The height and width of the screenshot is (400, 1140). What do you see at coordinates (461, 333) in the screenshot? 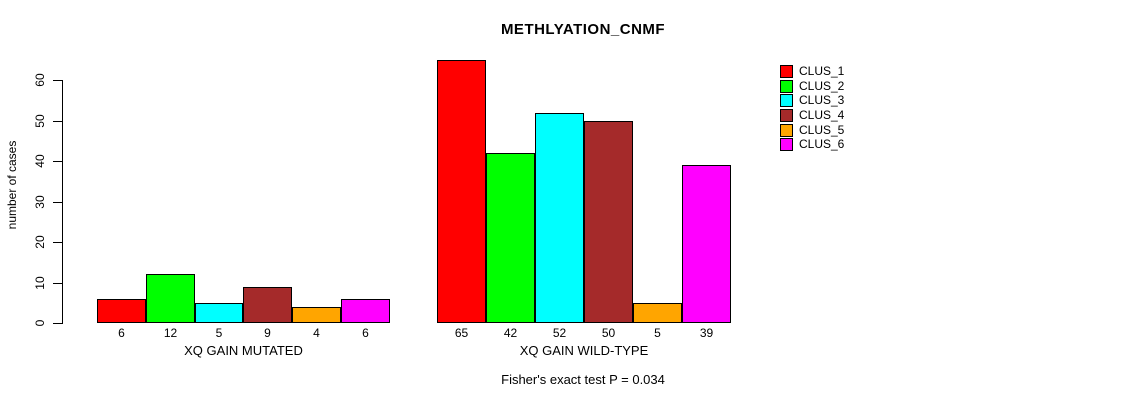
I see `bar-value-label: 65` at bounding box center [461, 333].